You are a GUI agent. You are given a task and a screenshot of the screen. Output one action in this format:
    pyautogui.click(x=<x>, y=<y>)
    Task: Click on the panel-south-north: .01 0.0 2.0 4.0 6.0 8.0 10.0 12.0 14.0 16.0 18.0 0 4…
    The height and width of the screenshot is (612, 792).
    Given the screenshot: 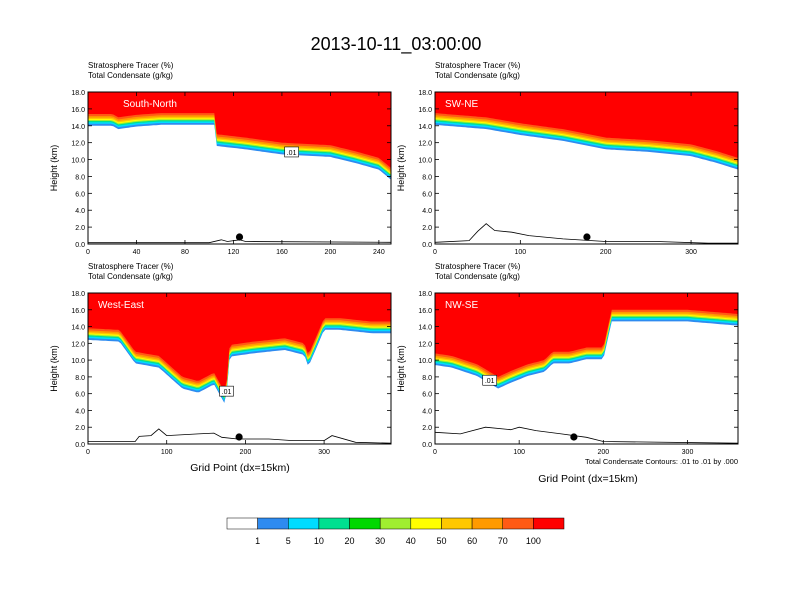 What is the action you would take?
    pyautogui.click(x=220, y=158)
    